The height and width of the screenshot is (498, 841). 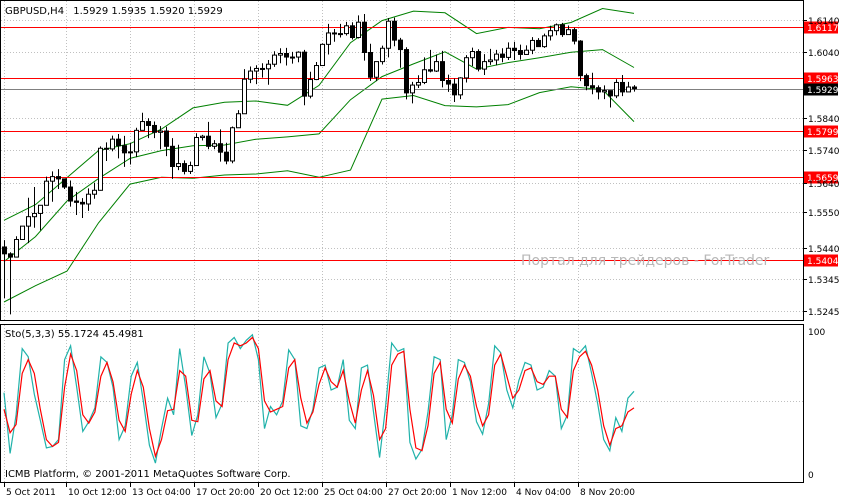 I want to click on time-tick-label: 20 Oct 12:00, so click(x=289, y=493).